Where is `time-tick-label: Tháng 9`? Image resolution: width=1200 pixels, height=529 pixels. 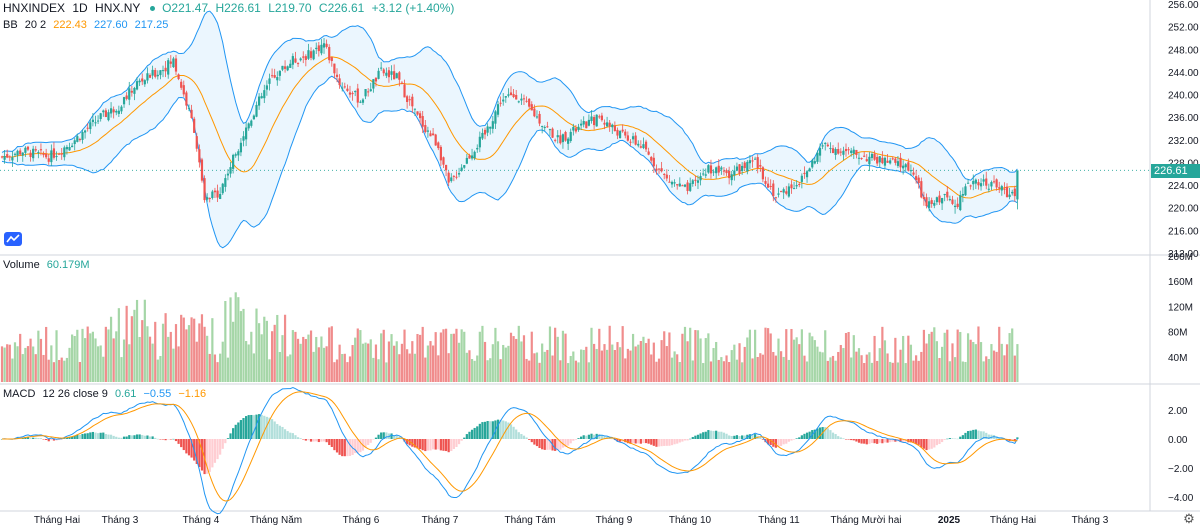
time-tick-label: Tháng 9 is located at coordinates (614, 520).